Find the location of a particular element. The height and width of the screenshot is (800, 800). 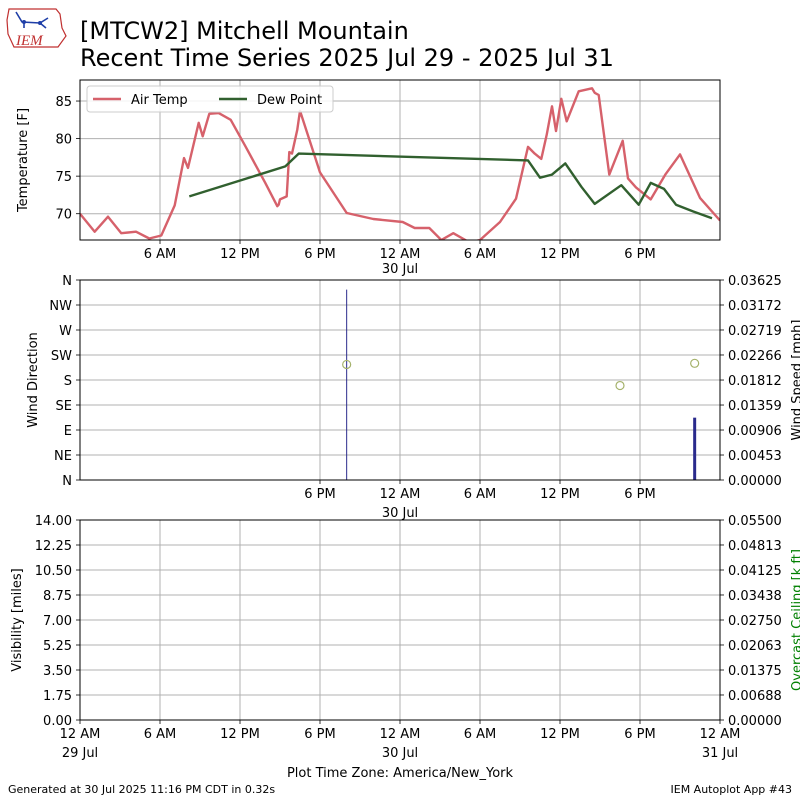

y2-tick-label: 0.00453 is located at coordinates (755, 456).